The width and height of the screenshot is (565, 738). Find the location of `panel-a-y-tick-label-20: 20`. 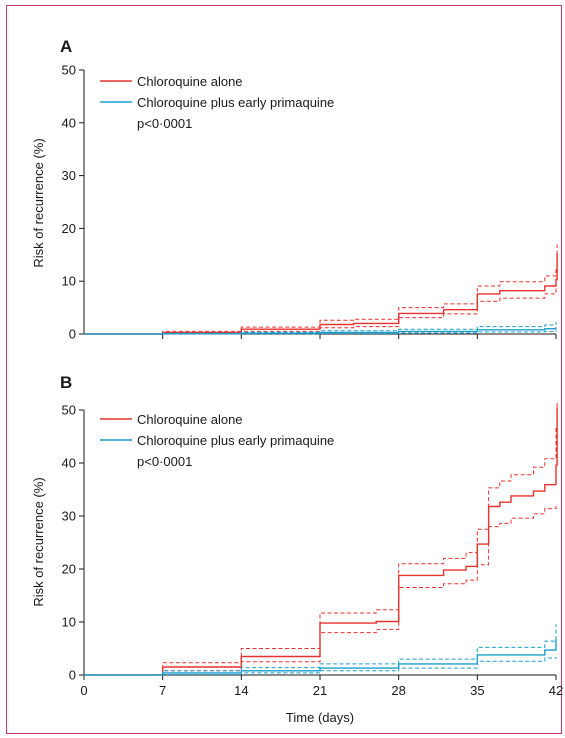

panel-a-y-tick-label-20: 20 is located at coordinates (69, 228).